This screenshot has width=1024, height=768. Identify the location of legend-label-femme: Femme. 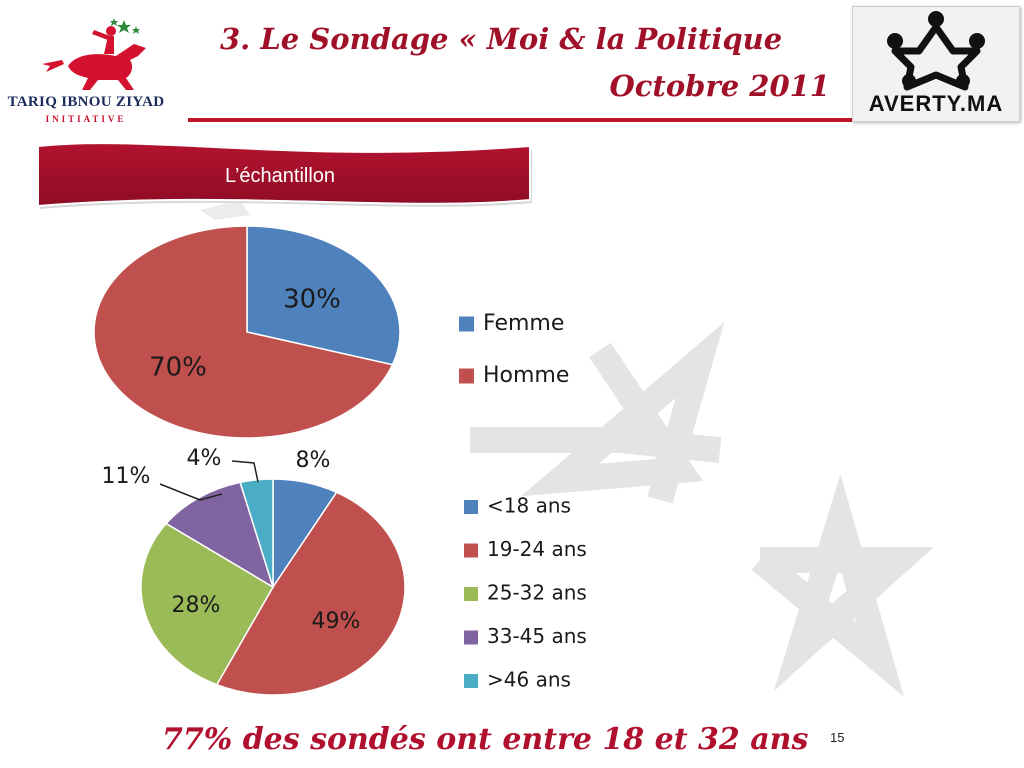
(523, 323).